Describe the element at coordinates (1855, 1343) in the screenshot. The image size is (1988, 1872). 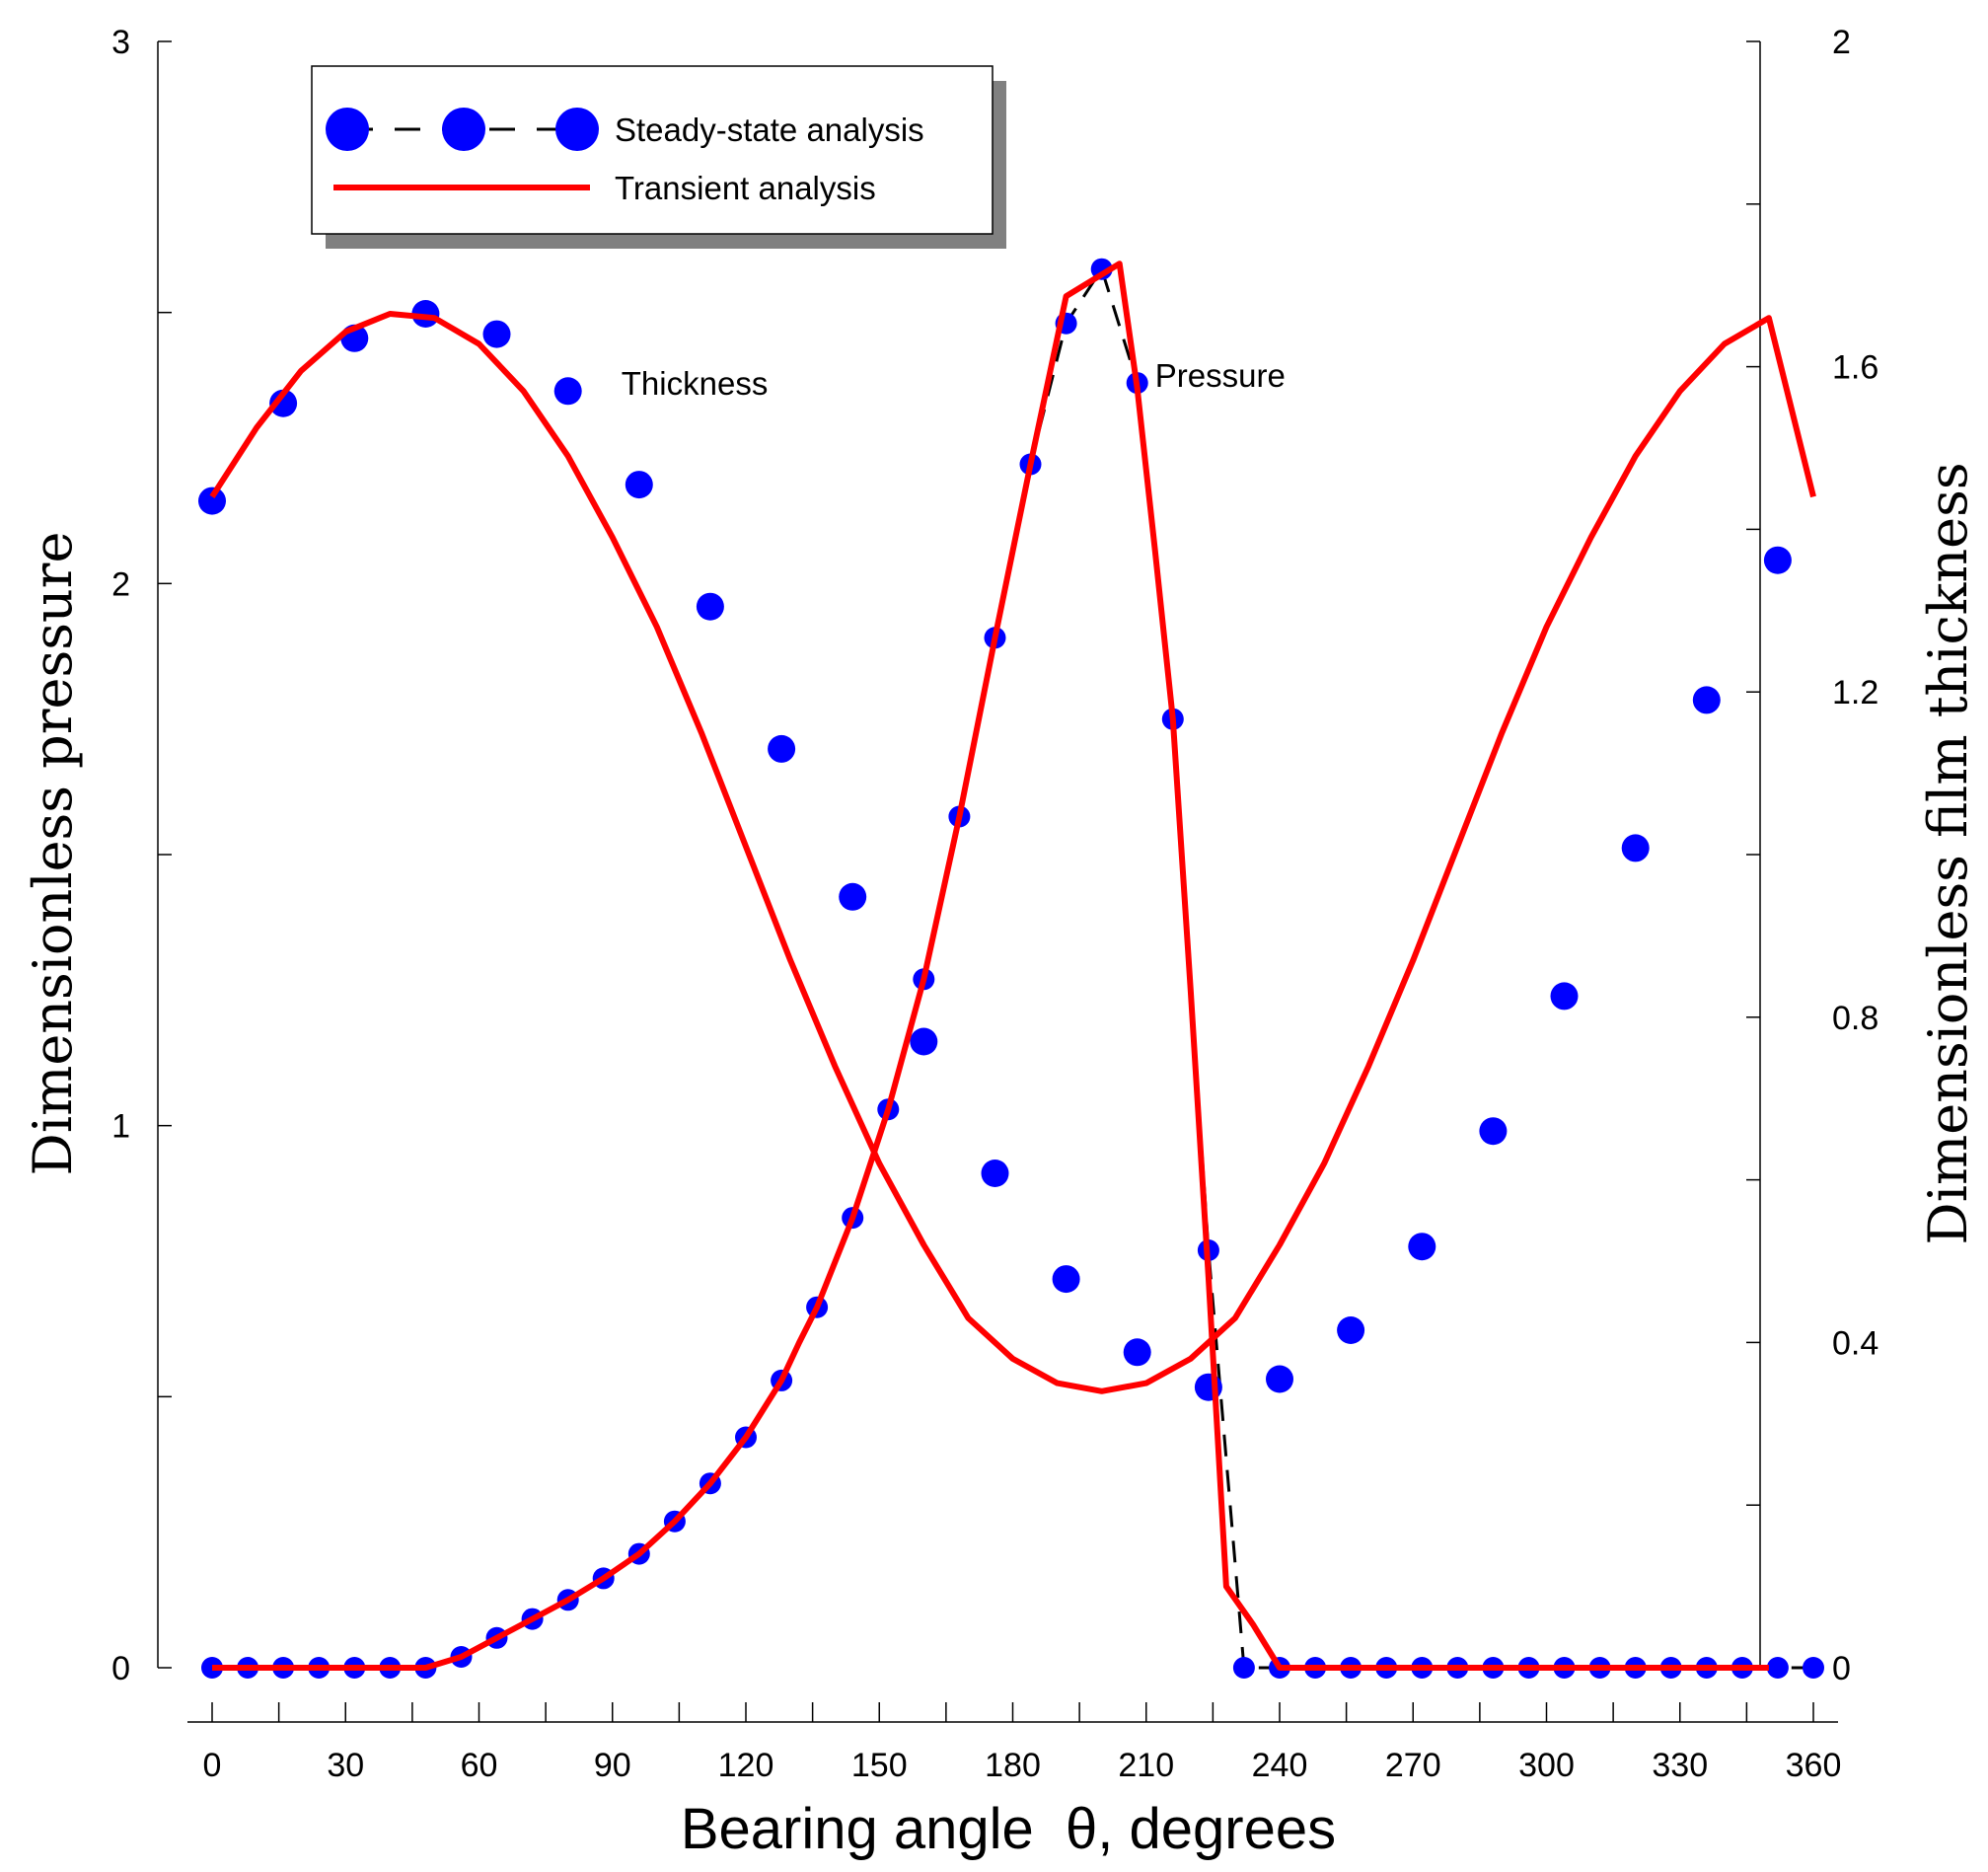
I see `y-right-tick-label: 0.4` at that location.